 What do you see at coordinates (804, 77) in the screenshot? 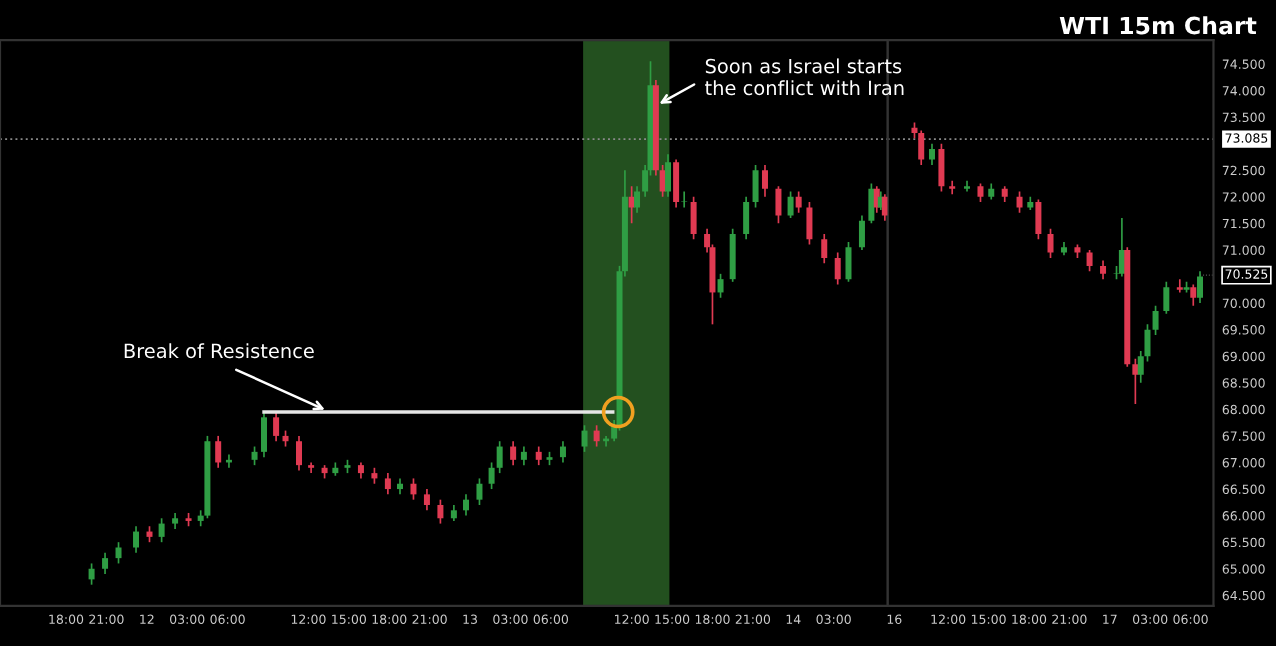
I see `annotation: Soon as Israel starts the conflict with Iran` at bounding box center [804, 77].